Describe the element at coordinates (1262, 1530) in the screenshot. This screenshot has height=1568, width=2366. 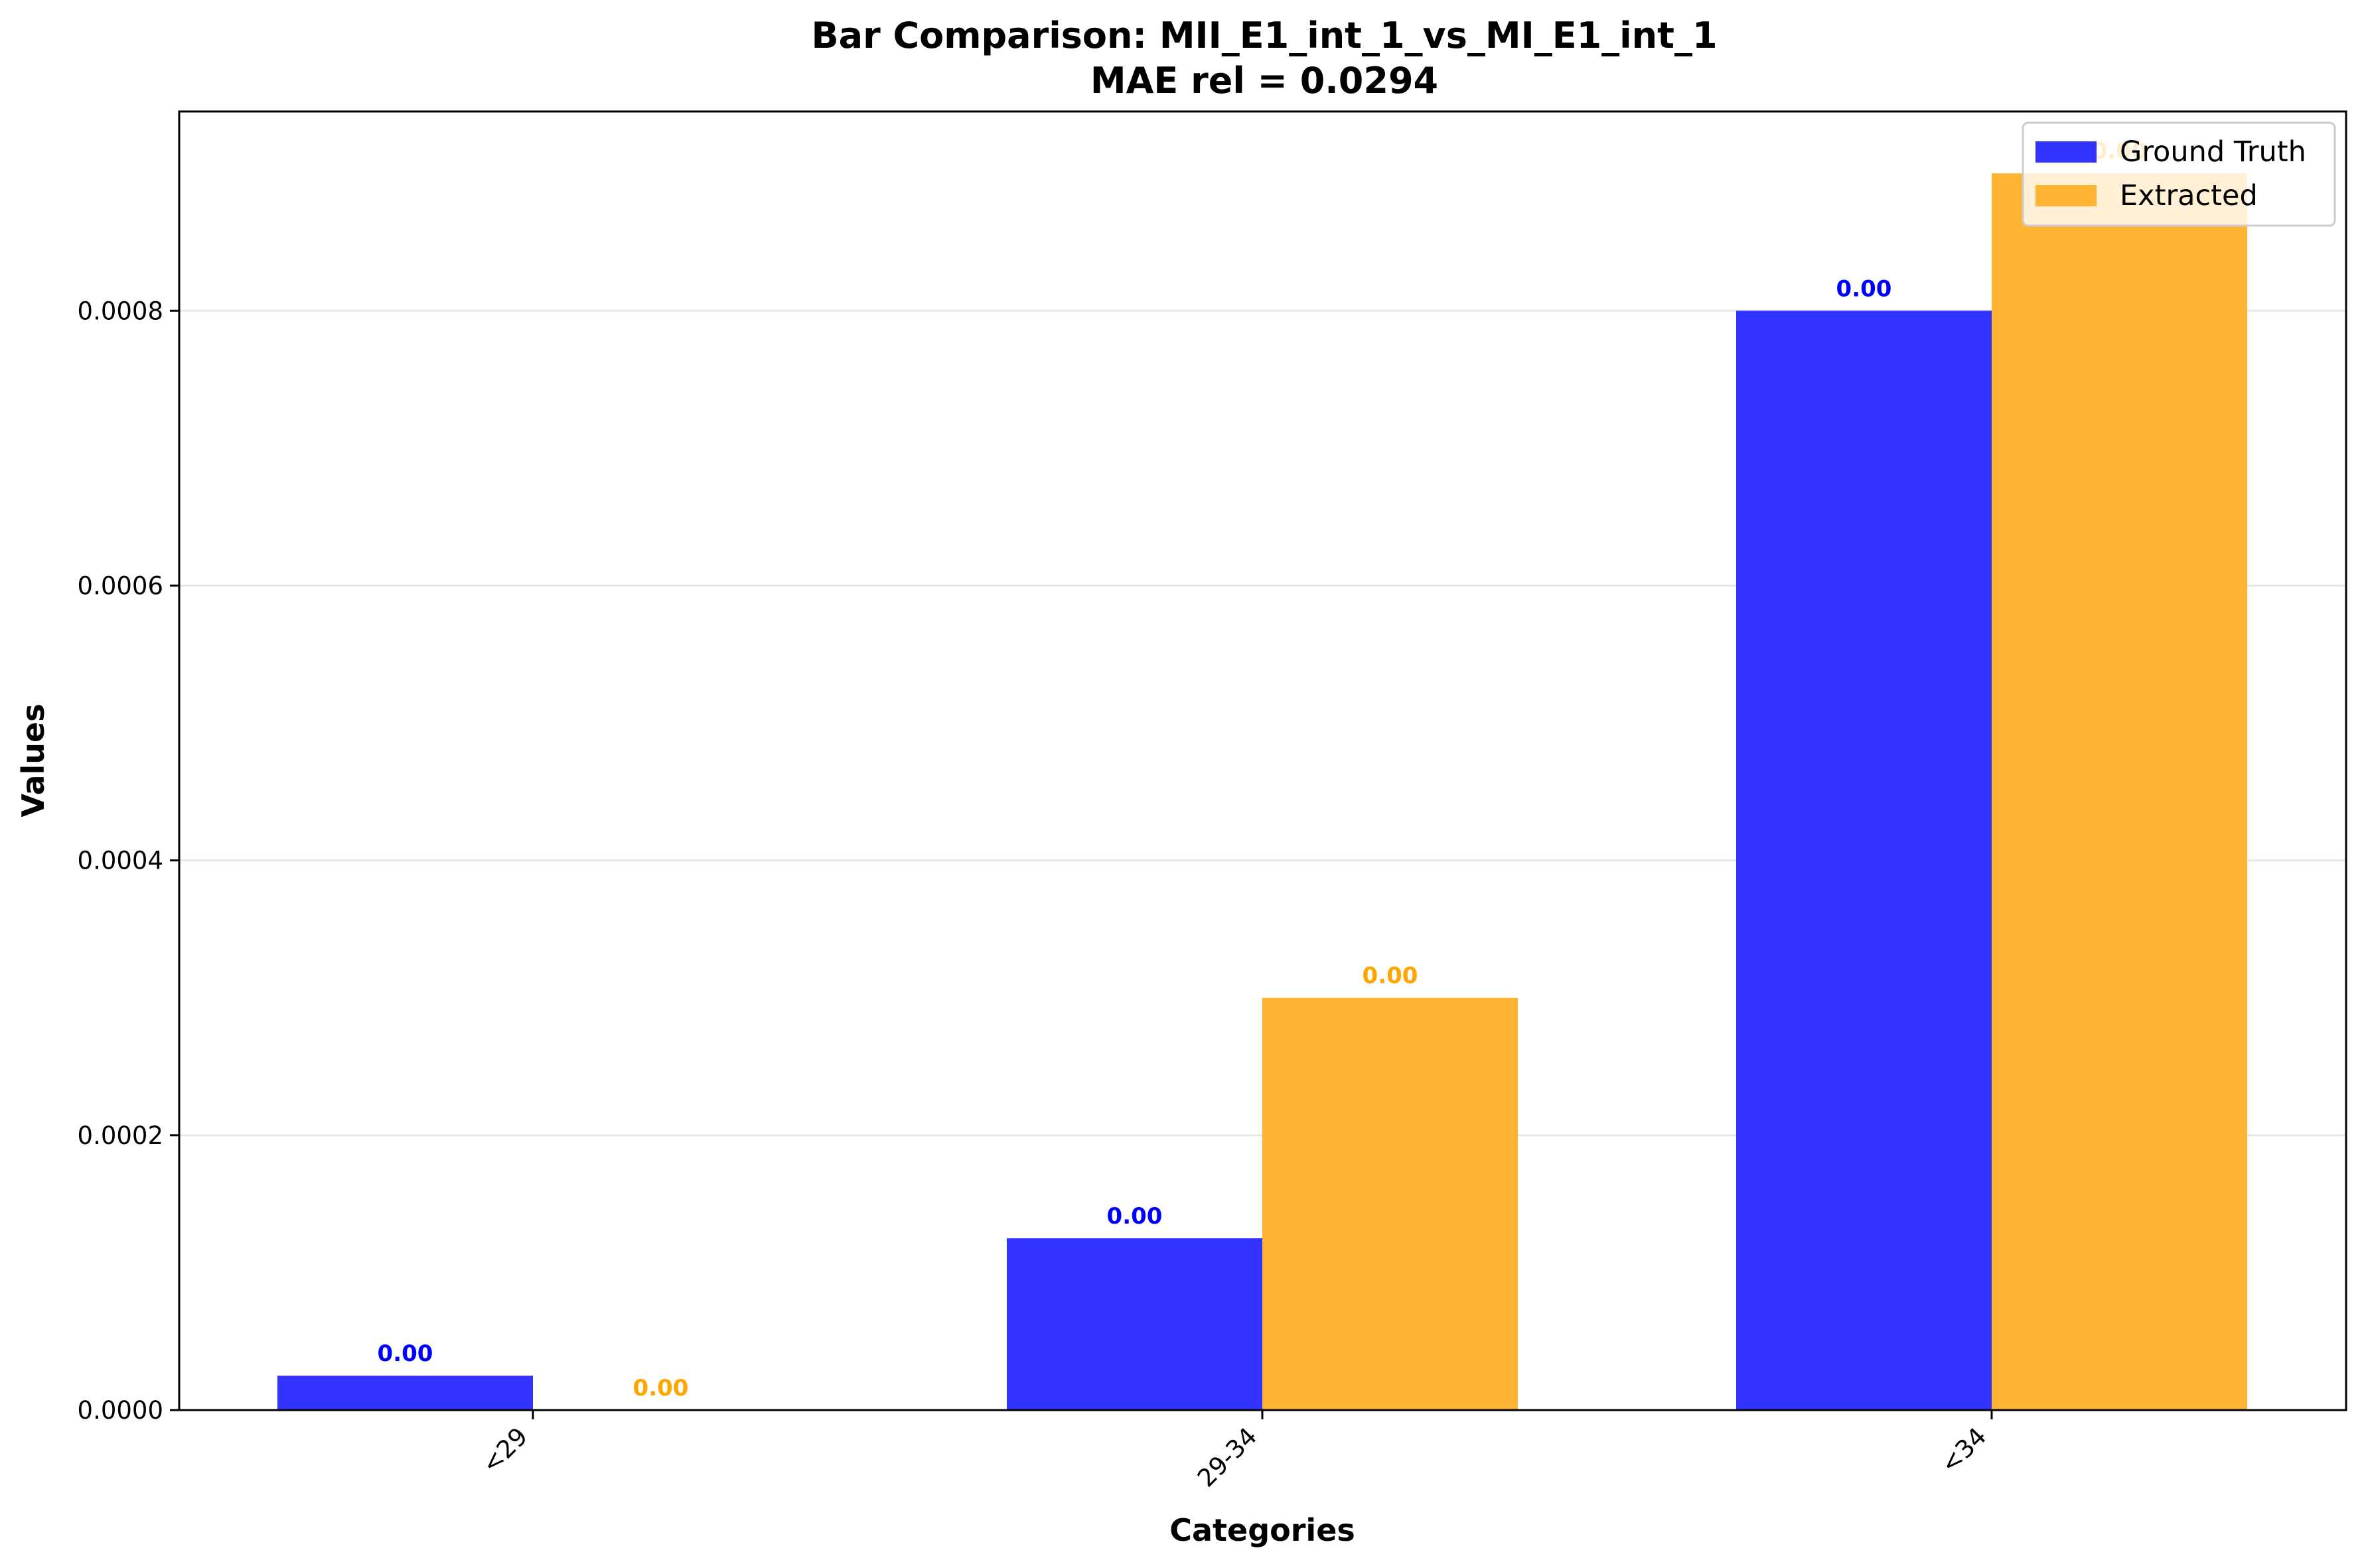
I see `x-axis-label: Categories` at that location.